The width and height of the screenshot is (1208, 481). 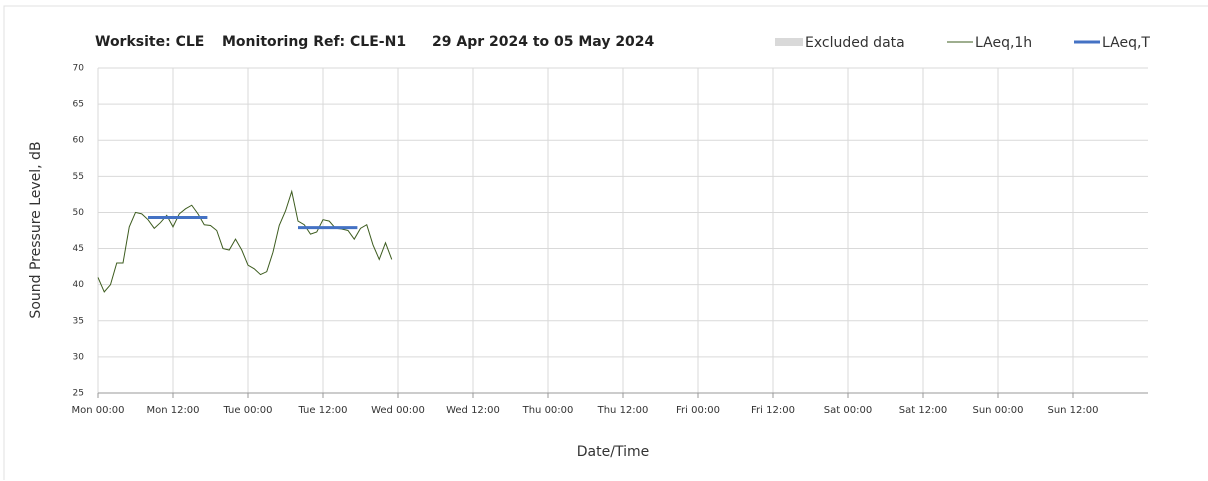 What do you see at coordinates (398, 410) in the screenshot?
I see `x-tick-label: Wed 00:00` at bounding box center [398, 410].